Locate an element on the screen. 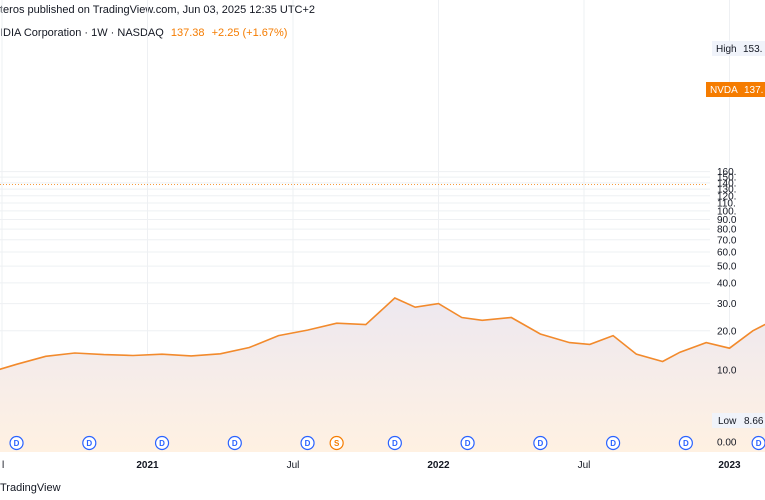 The width and height of the screenshot is (765, 500). x-tick-label: 2021 is located at coordinates (147, 465).